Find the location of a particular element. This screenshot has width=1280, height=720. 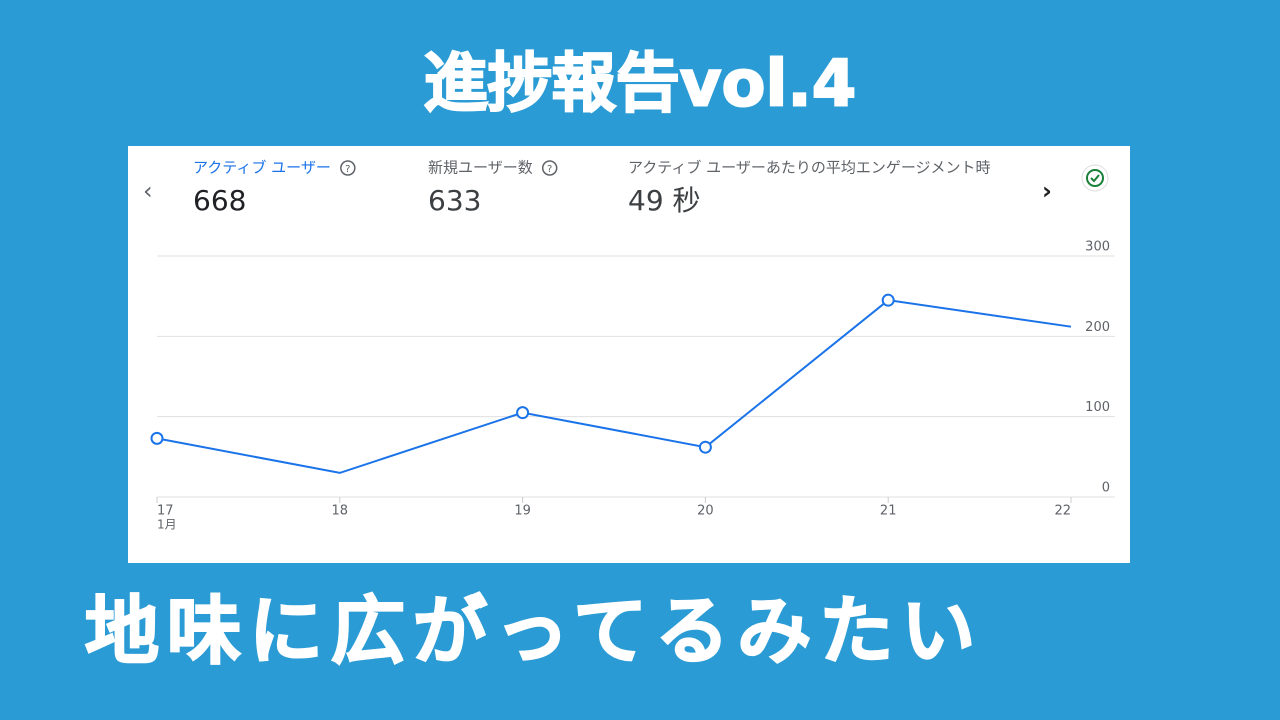

metric-label: アクティブ ユーザーあたりの平均エンゲージメント時 is located at coordinates (809, 168).